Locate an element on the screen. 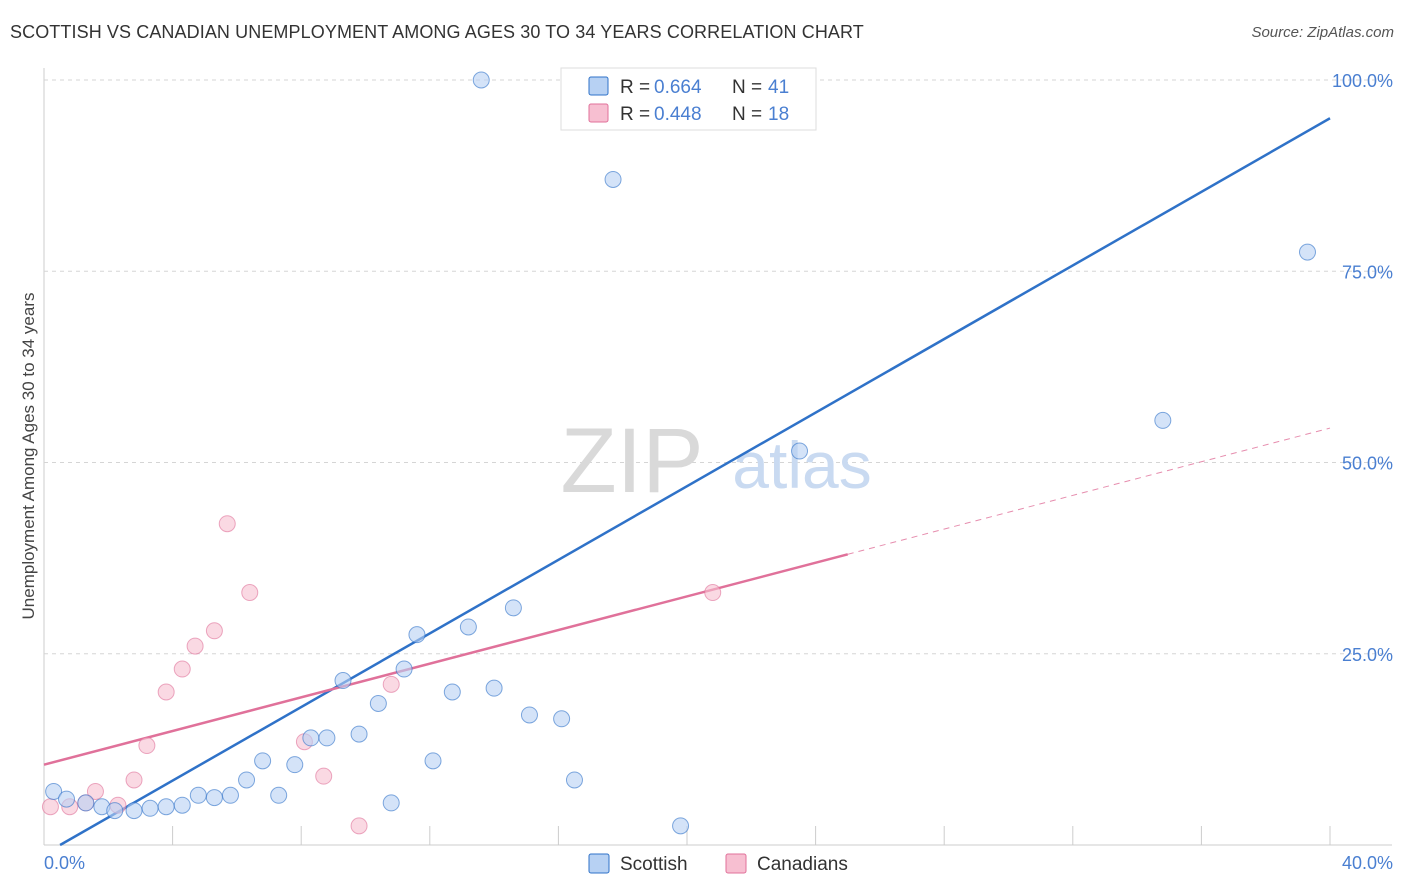 Image resolution: width=1406 pixels, height=892 pixels. legend-swatch-canadians is located at coordinates (598, 113).